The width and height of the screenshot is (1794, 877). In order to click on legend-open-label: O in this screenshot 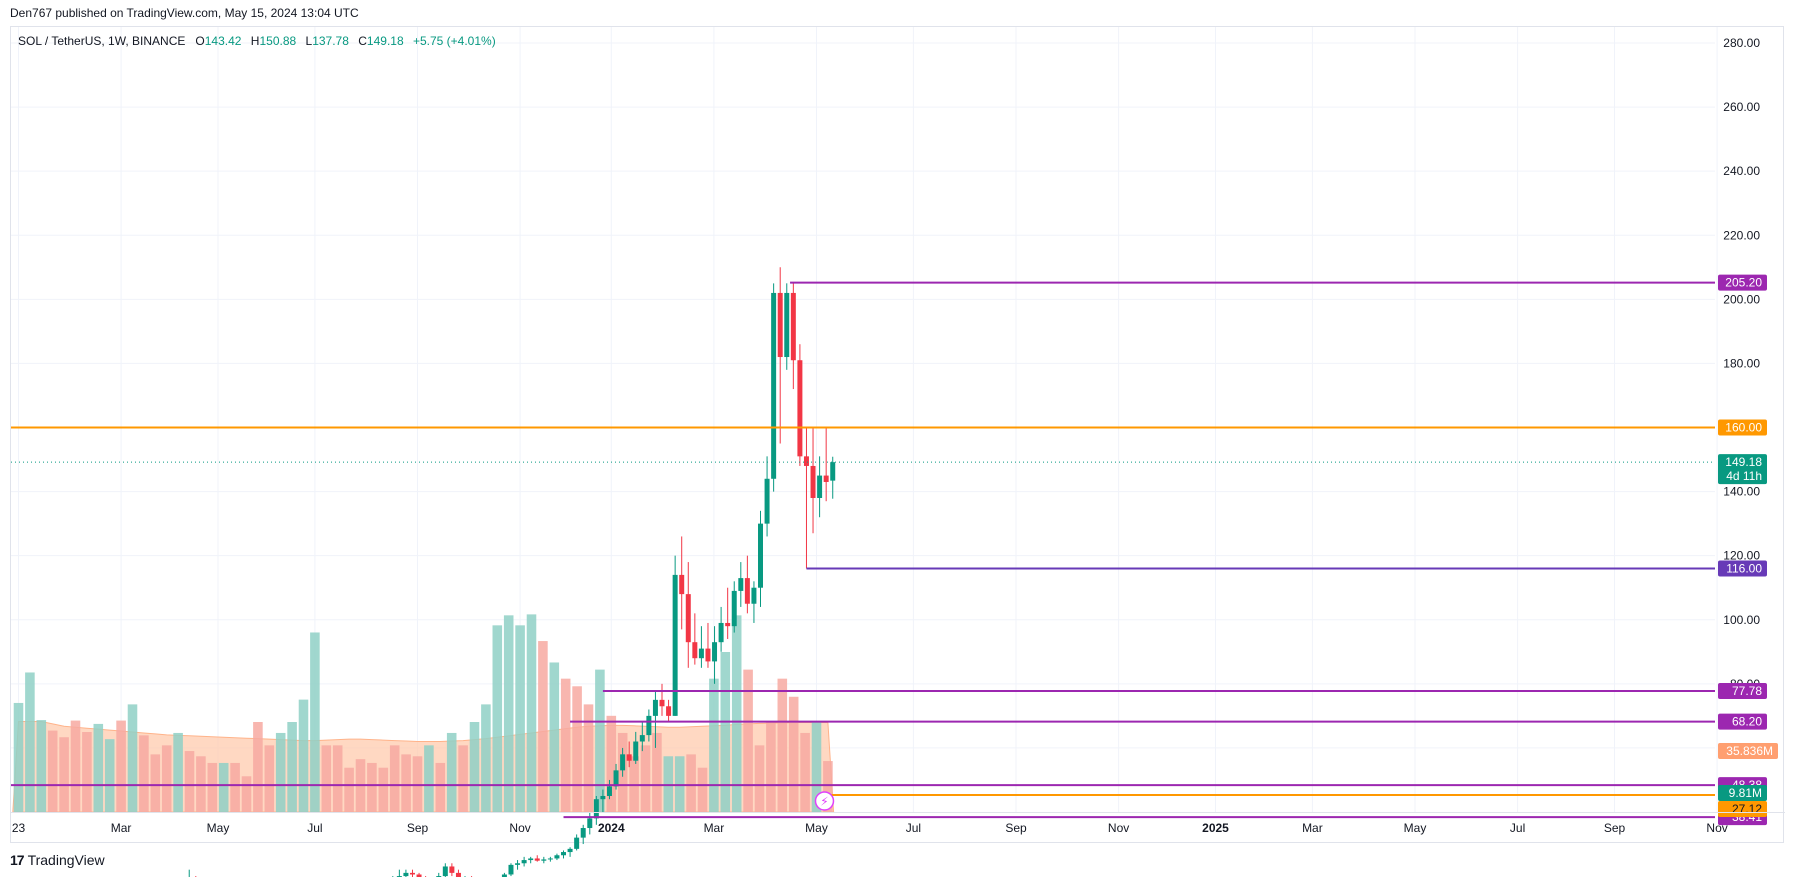, I will do `click(200, 41)`.